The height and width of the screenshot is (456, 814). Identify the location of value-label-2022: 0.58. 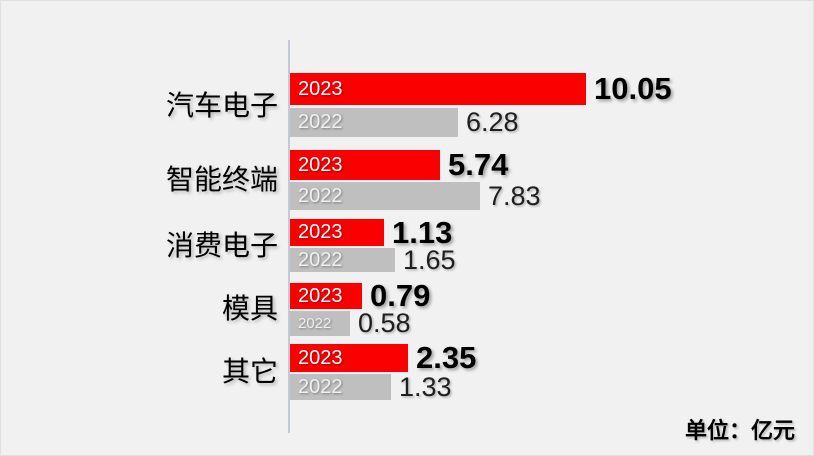
(384, 323).